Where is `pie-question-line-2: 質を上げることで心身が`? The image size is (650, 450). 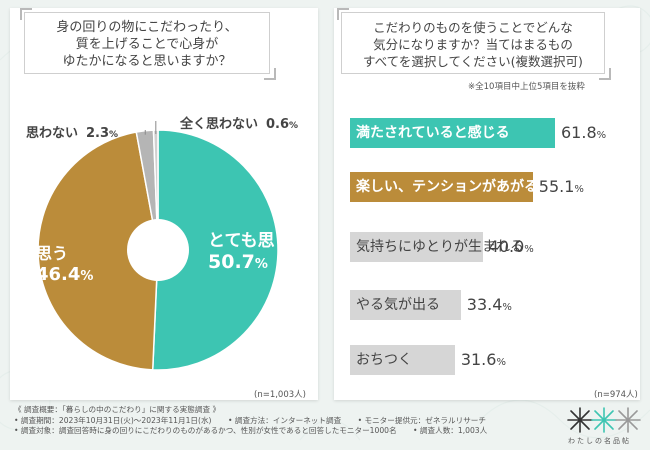 pie-question-line-2: 質を上げることで心身が is located at coordinates (147, 44).